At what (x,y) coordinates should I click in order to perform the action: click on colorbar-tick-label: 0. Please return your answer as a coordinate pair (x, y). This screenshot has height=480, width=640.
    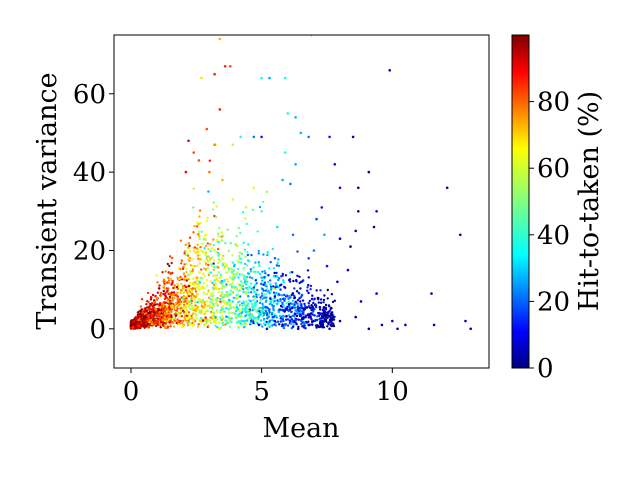
    Looking at the image, I should click on (545, 369).